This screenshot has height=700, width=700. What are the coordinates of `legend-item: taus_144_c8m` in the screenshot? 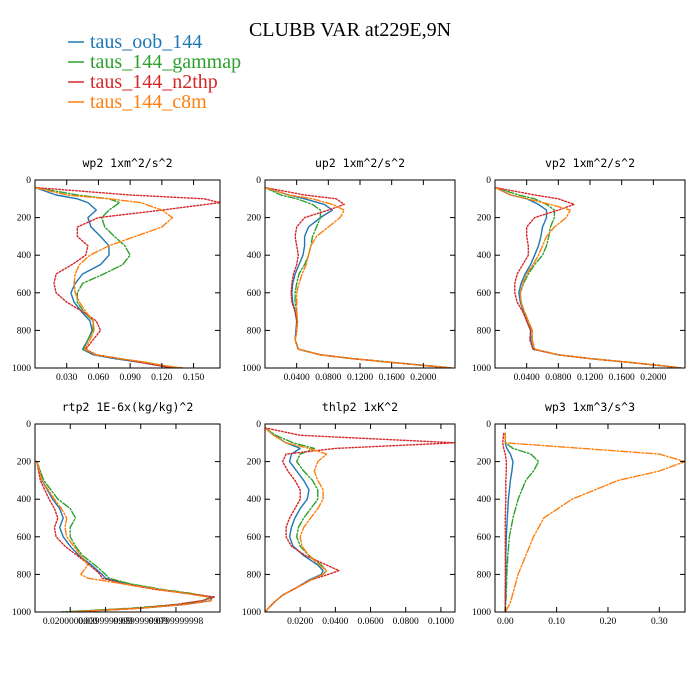 It's located at (137, 102).